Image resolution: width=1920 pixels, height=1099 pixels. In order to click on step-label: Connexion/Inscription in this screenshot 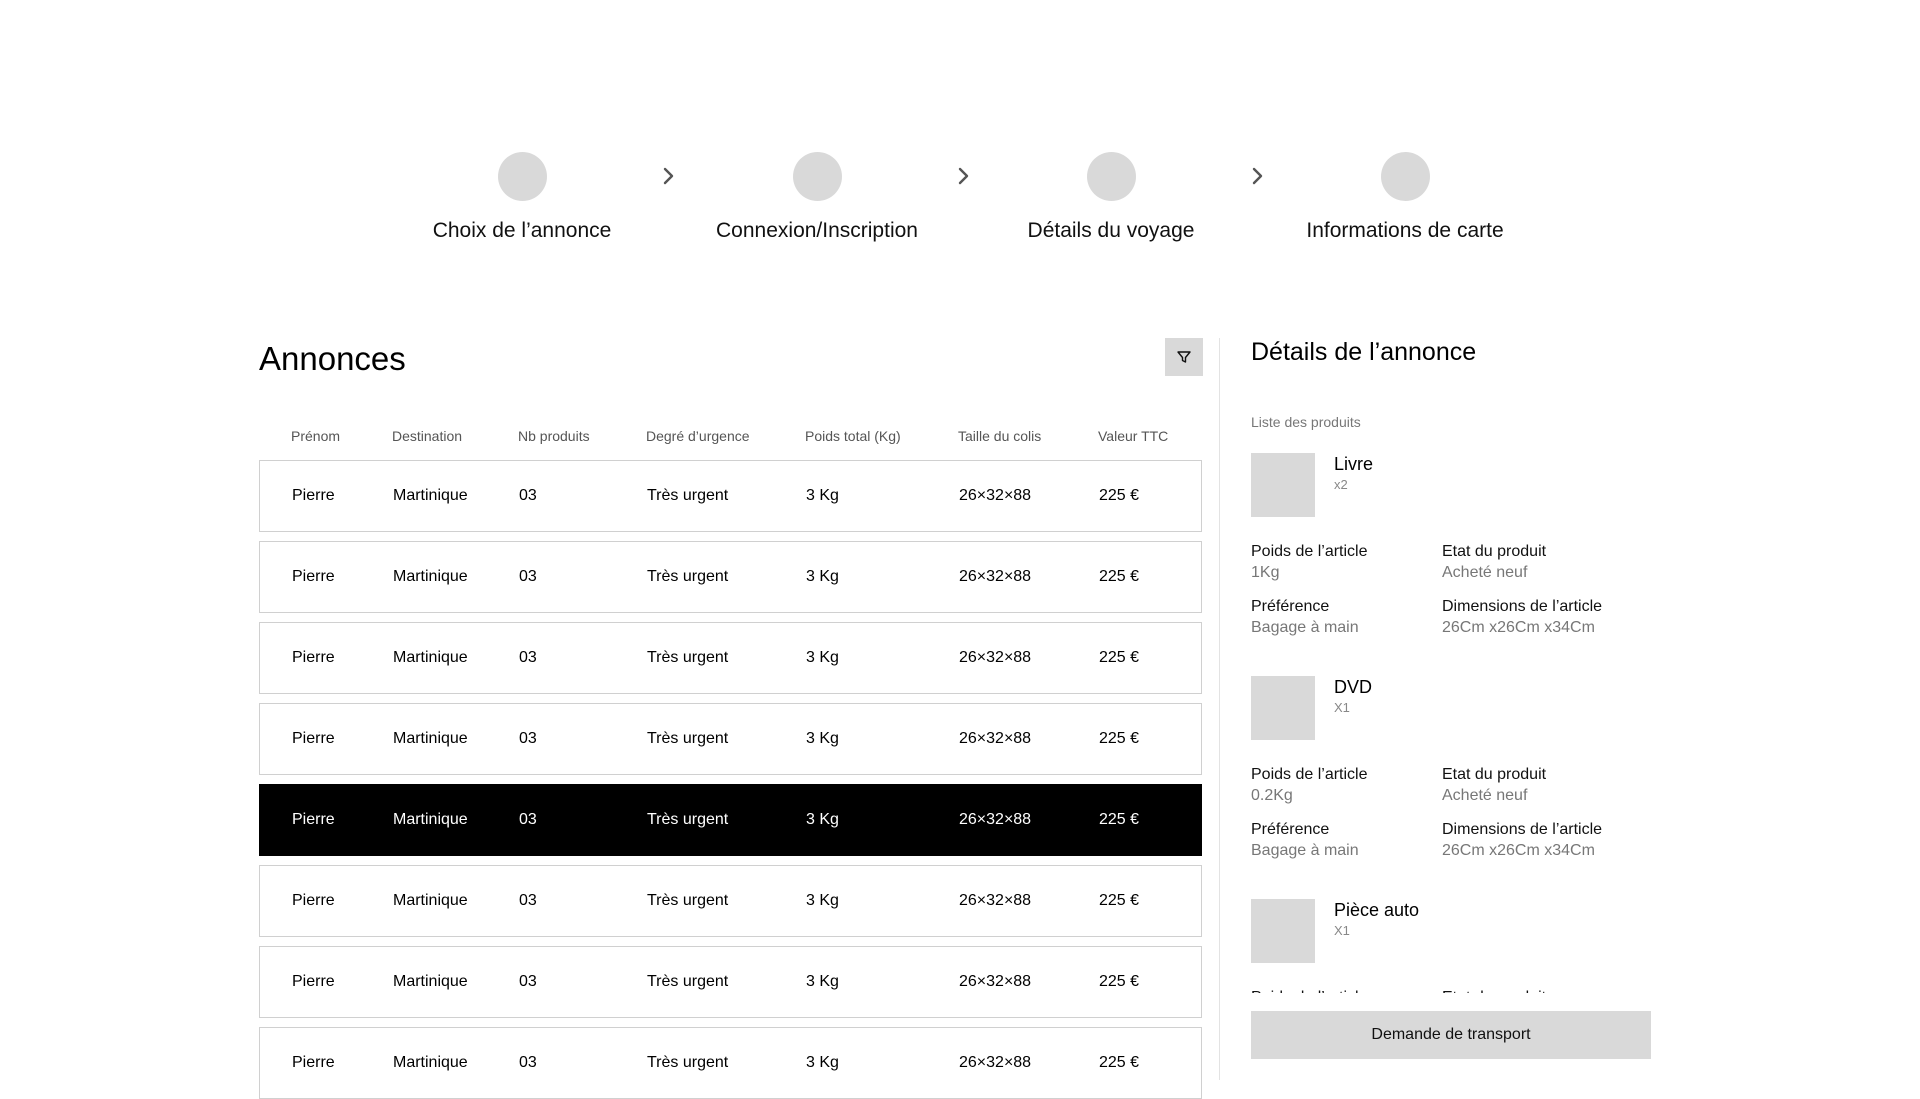, I will do `click(817, 230)`.